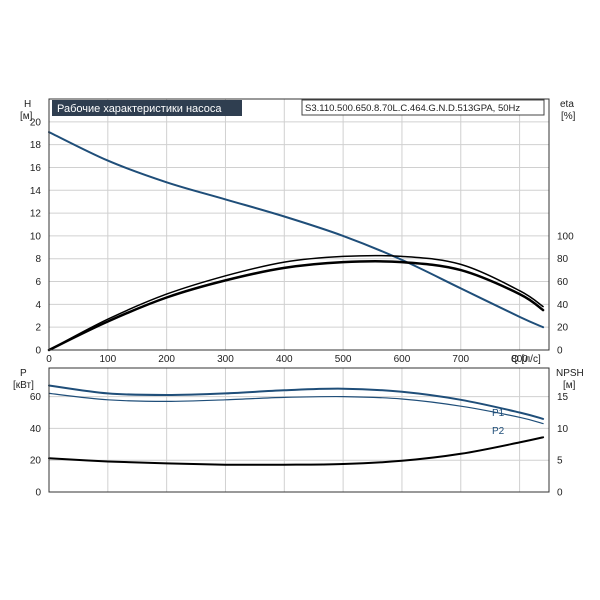  I want to click on power-tick-label: 40, so click(36, 429).